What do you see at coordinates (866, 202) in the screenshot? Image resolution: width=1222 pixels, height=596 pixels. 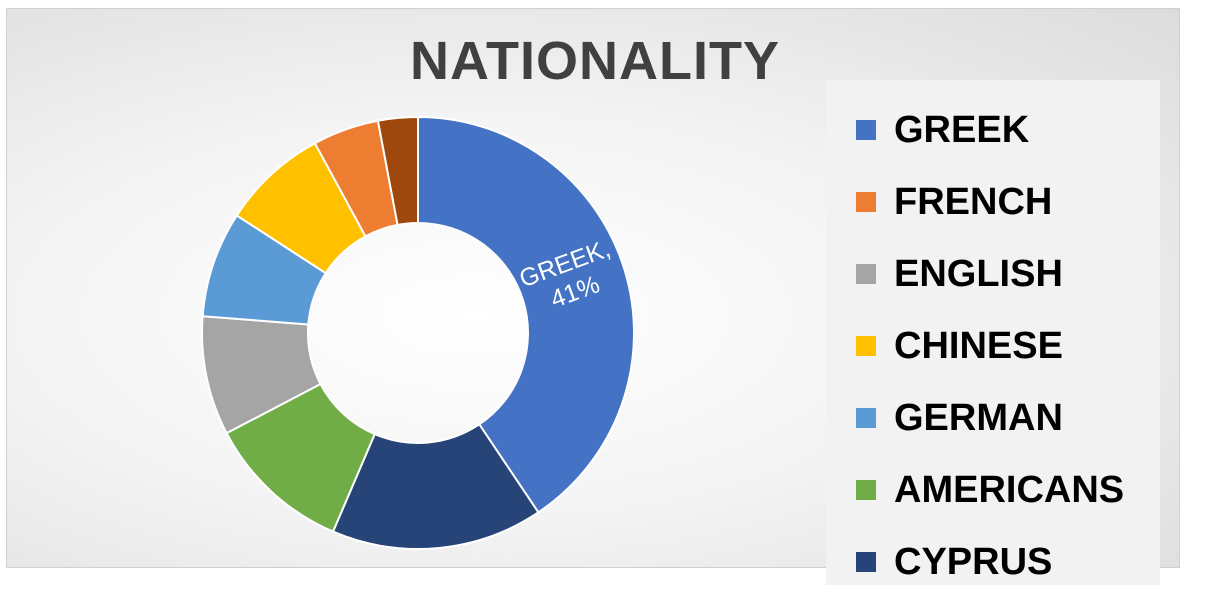 I see `legend-swatch-french` at bounding box center [866, 202].